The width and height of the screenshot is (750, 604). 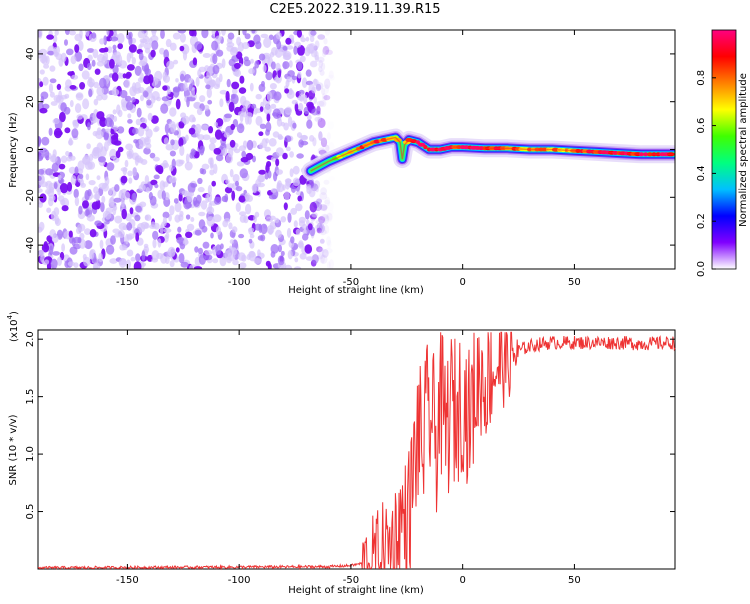 What do you see at coordinates (701, 221) in the screenshot?
I see `colorbar-tick-label: 0.2` at bounding box center [701, 221].